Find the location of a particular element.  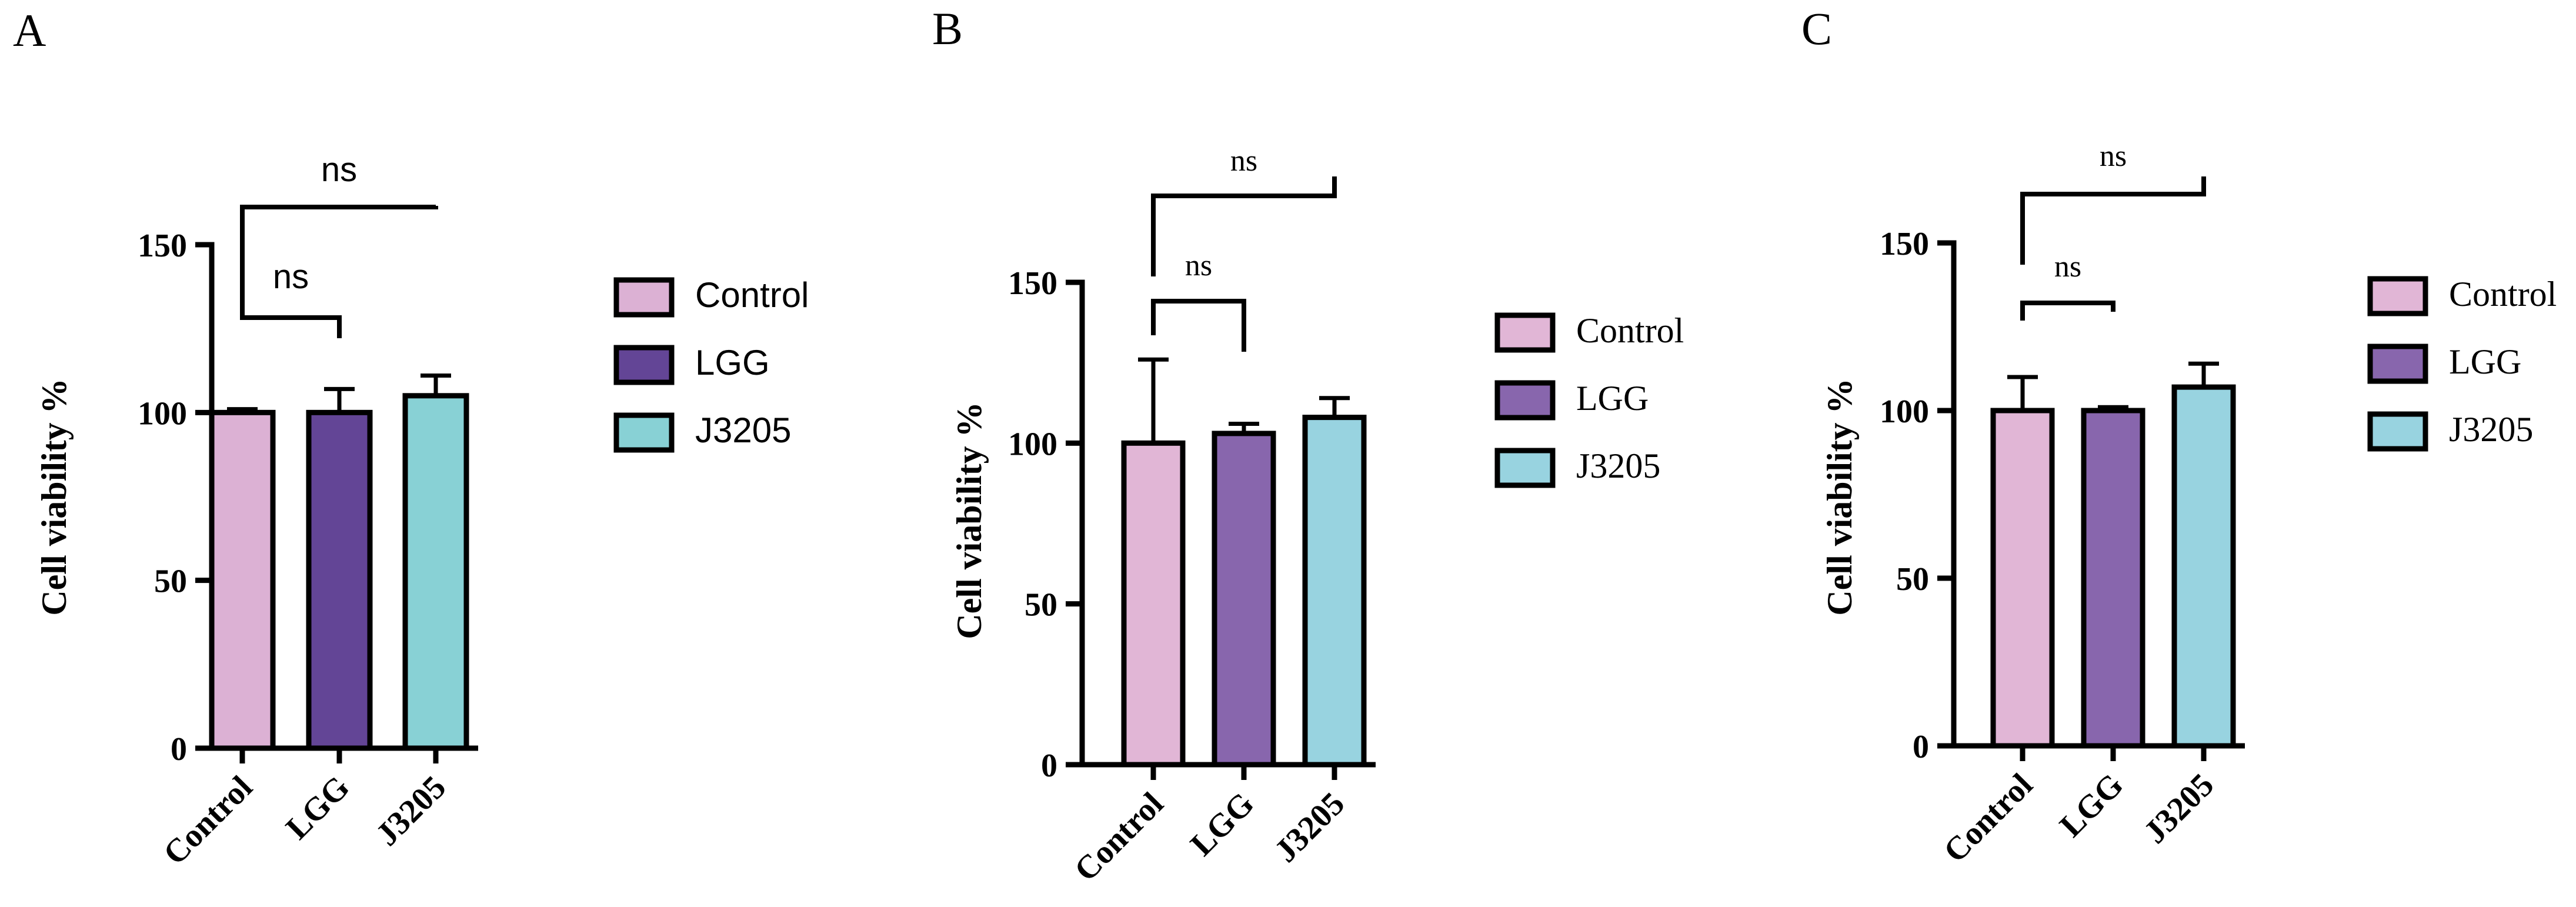

panel-label: C is located at coordinates (1816, 29).